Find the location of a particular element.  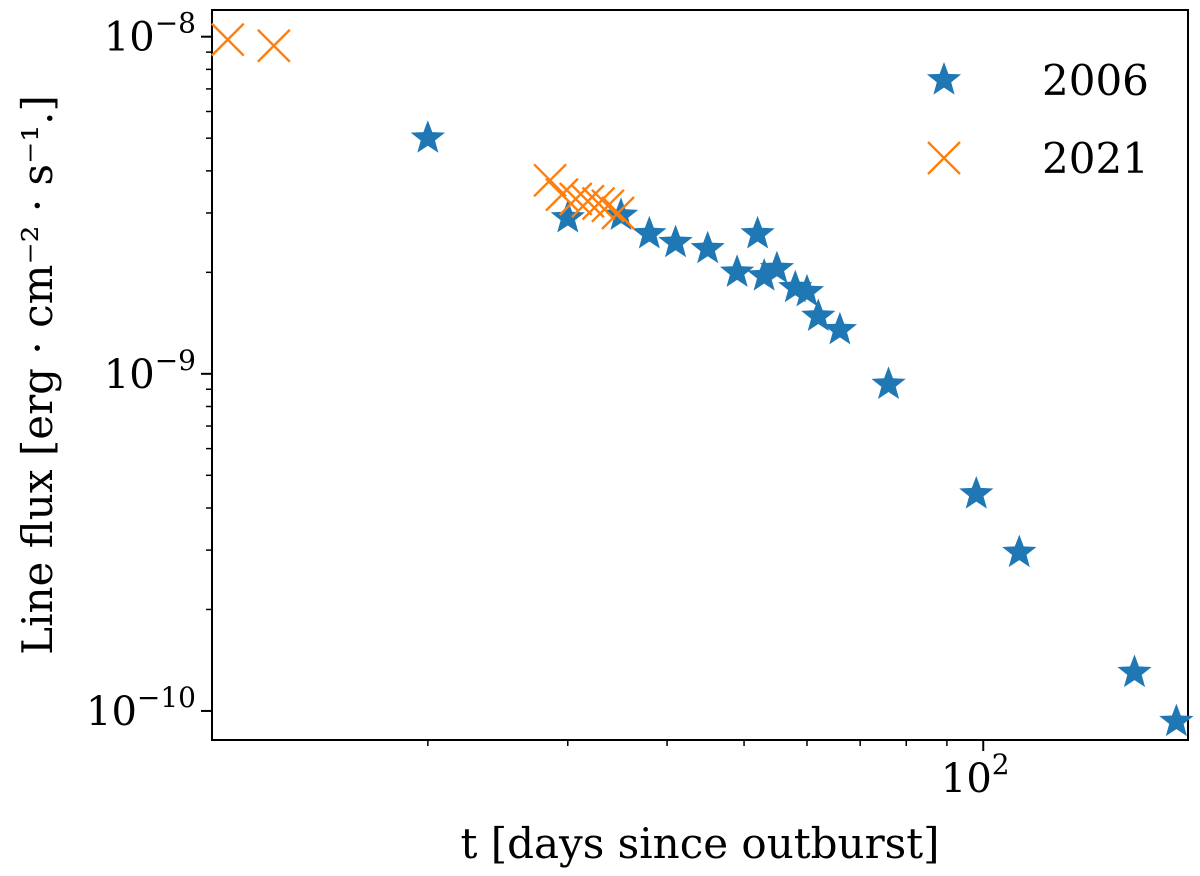

y-tick-label: 10⁻¹⁰ is located at coordinates (141, 708).